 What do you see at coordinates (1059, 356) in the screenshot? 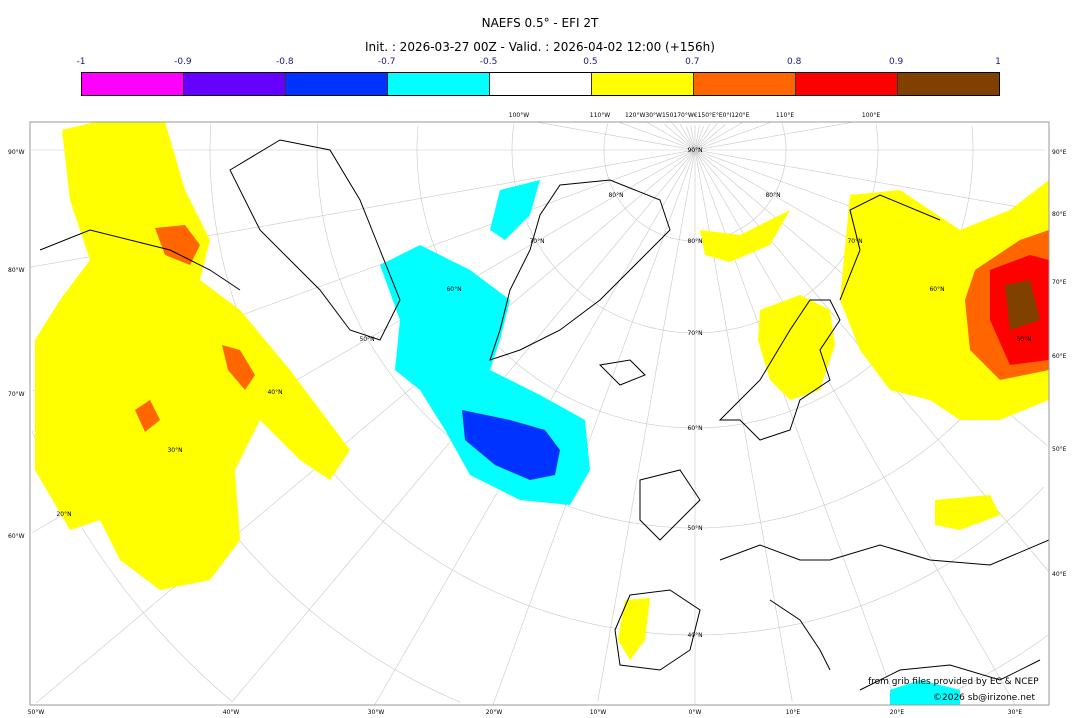
I see `graticule-label: 60°E` at bounding box center [1059, 356].